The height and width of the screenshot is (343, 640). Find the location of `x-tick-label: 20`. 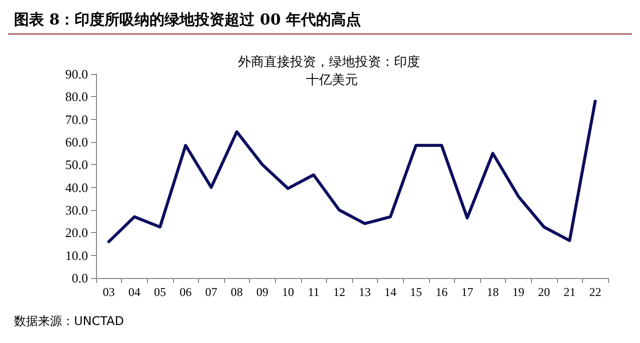

x-tick-label: 20 is located at coordinates (544, 292).